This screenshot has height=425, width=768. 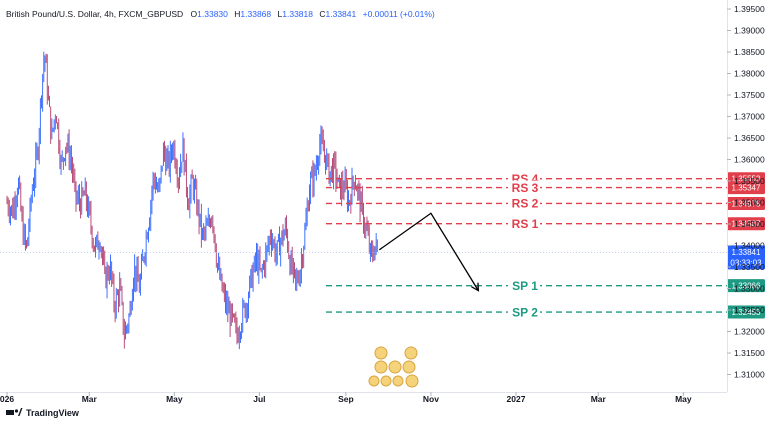 I want to click on price-axis-tick: 1.35000, so click(x=749, y=203).